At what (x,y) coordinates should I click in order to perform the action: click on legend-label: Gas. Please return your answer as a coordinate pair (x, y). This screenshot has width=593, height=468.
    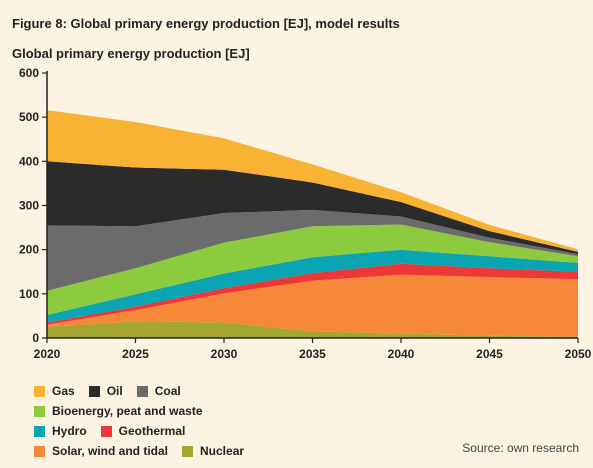
    Looking at the image, I should click on (63, 391).